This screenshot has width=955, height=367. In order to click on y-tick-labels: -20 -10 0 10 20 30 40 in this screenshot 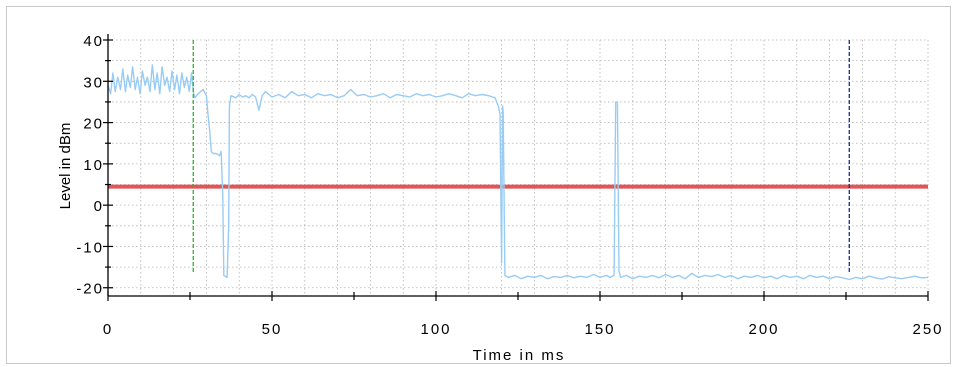, I will do `click(90, 165)`.